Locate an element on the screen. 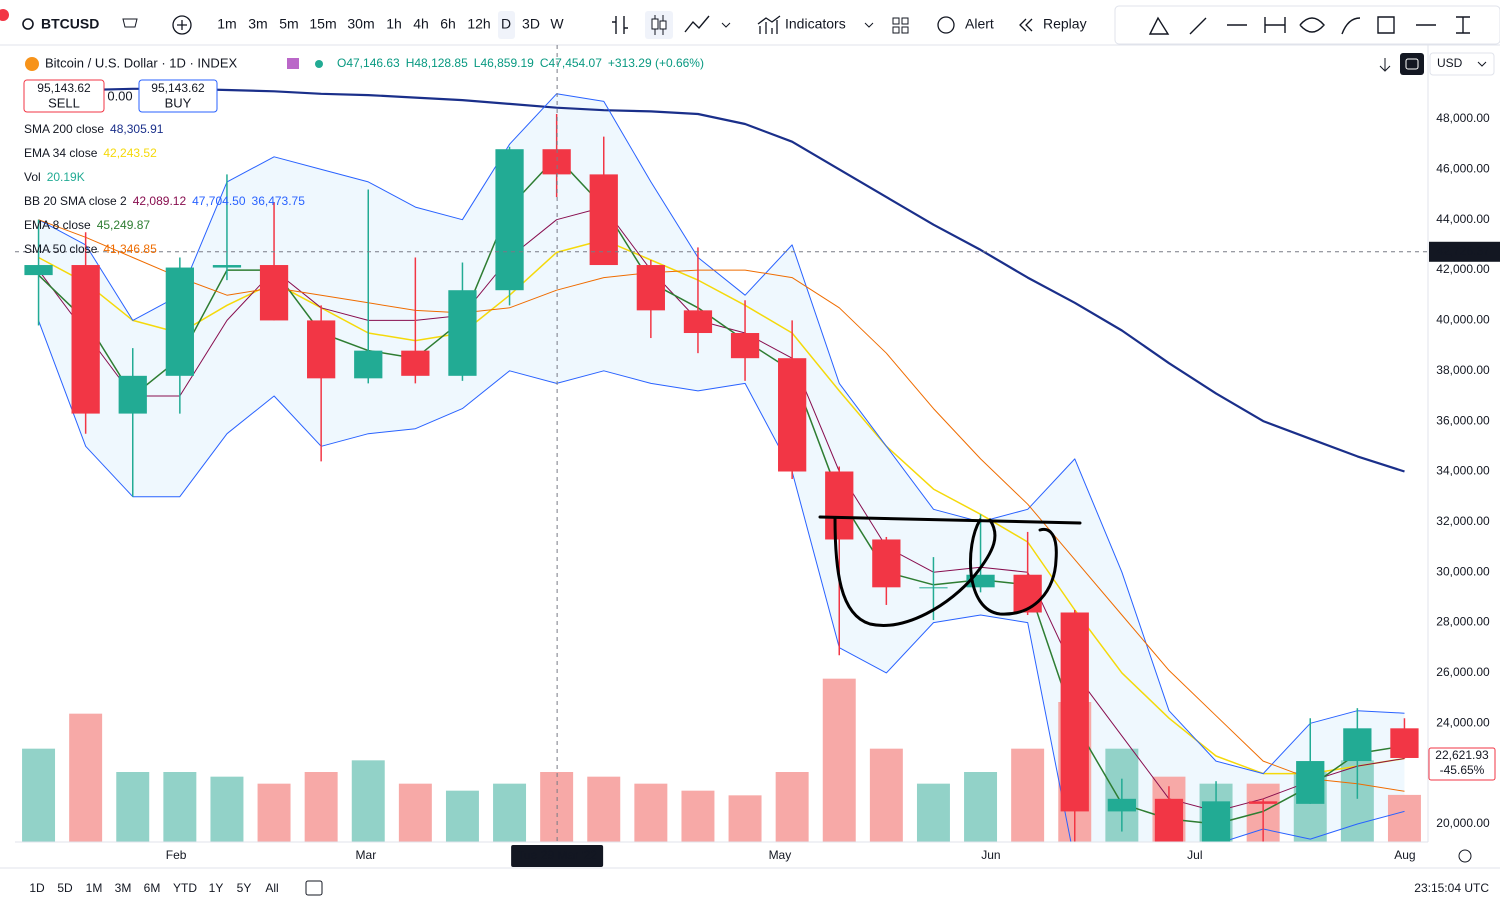 This screenshot has width=1500, height=899. symbol: BTCUSD is located at coordinates (70, 24).